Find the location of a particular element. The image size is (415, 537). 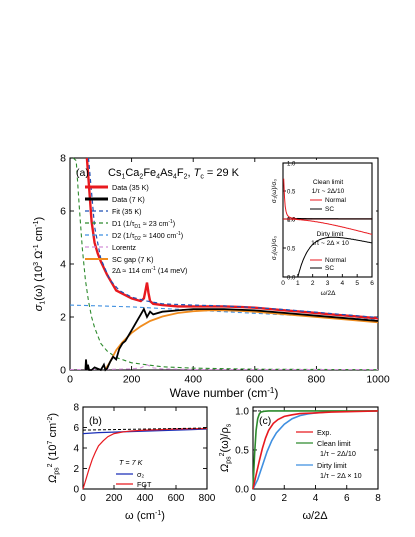

inset-clean-label: Clean limit is located at coordinates (328, 182).